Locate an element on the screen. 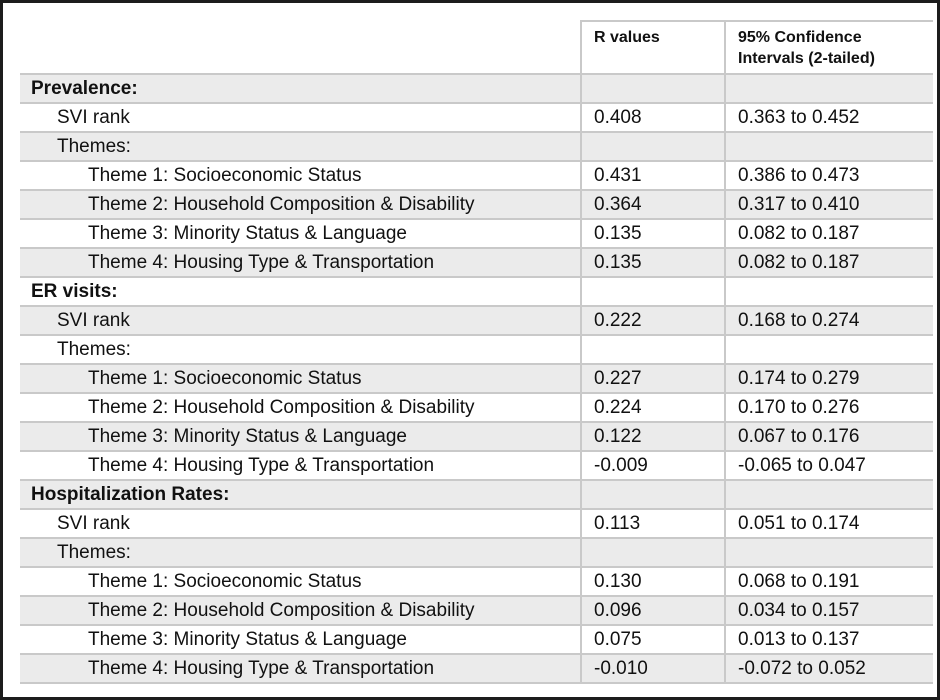  r-value-cell: 0.222 is located at coordinates (652, 321).